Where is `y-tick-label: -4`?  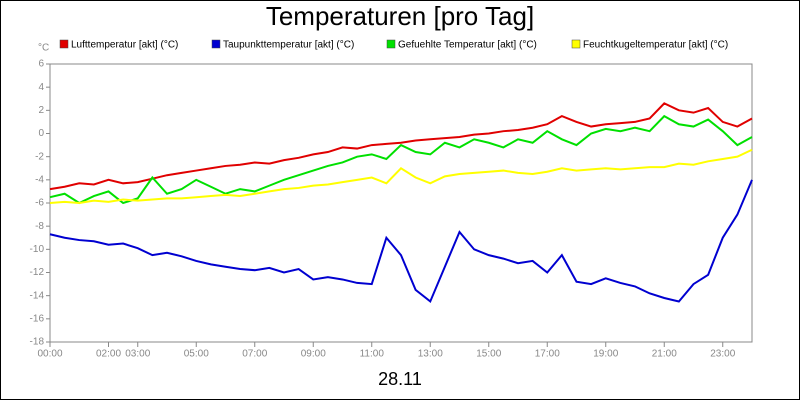
y-tick-label: -4 is located at coordinates (39, 179).